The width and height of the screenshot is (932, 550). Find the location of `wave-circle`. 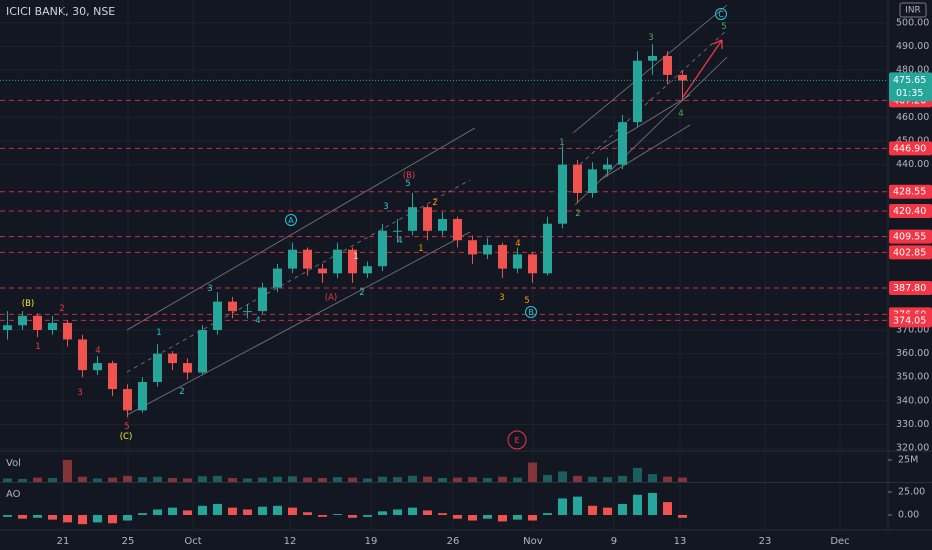

wave-circle is located at coordinates (517, 440).